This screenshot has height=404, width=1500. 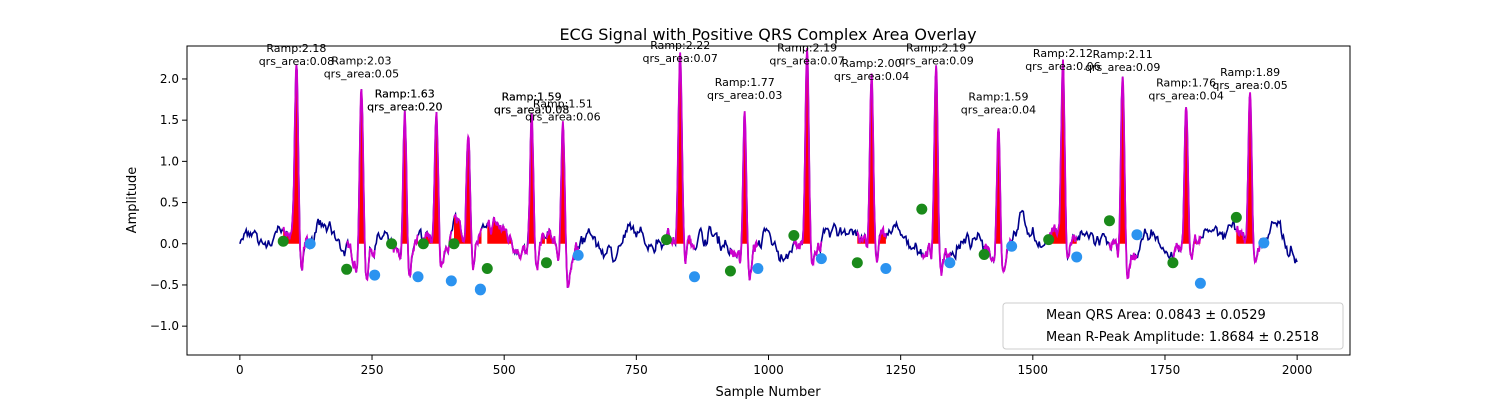 What do you see at coordinates (240, 370) in the screenshot?
I see `x-tick-label-0: 0` at bounding box center [240, 370].